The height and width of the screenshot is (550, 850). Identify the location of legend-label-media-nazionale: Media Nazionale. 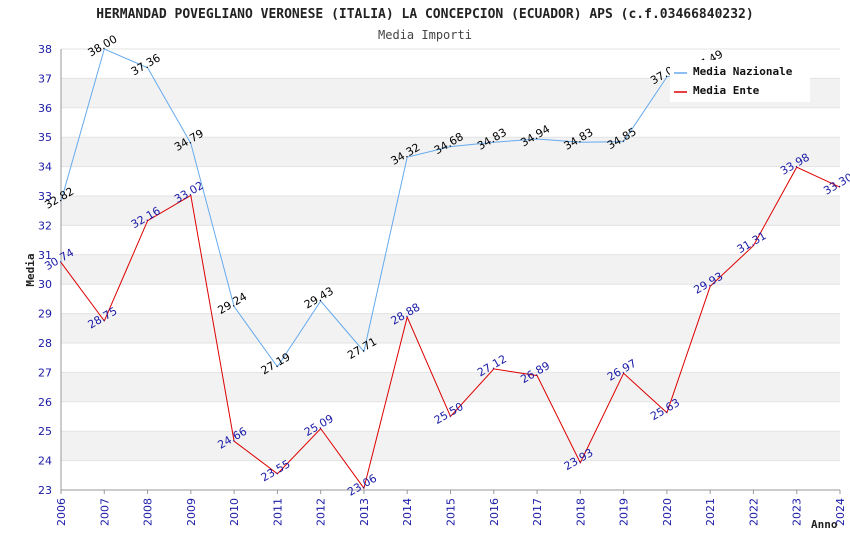
(743, 71).